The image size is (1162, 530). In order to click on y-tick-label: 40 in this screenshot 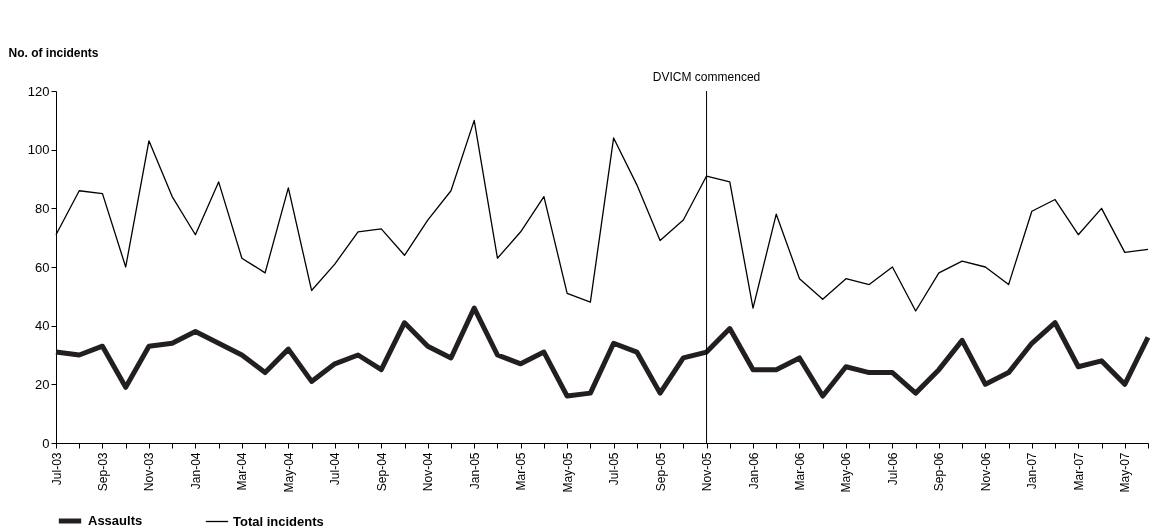, I will do `click(42, 326)`.